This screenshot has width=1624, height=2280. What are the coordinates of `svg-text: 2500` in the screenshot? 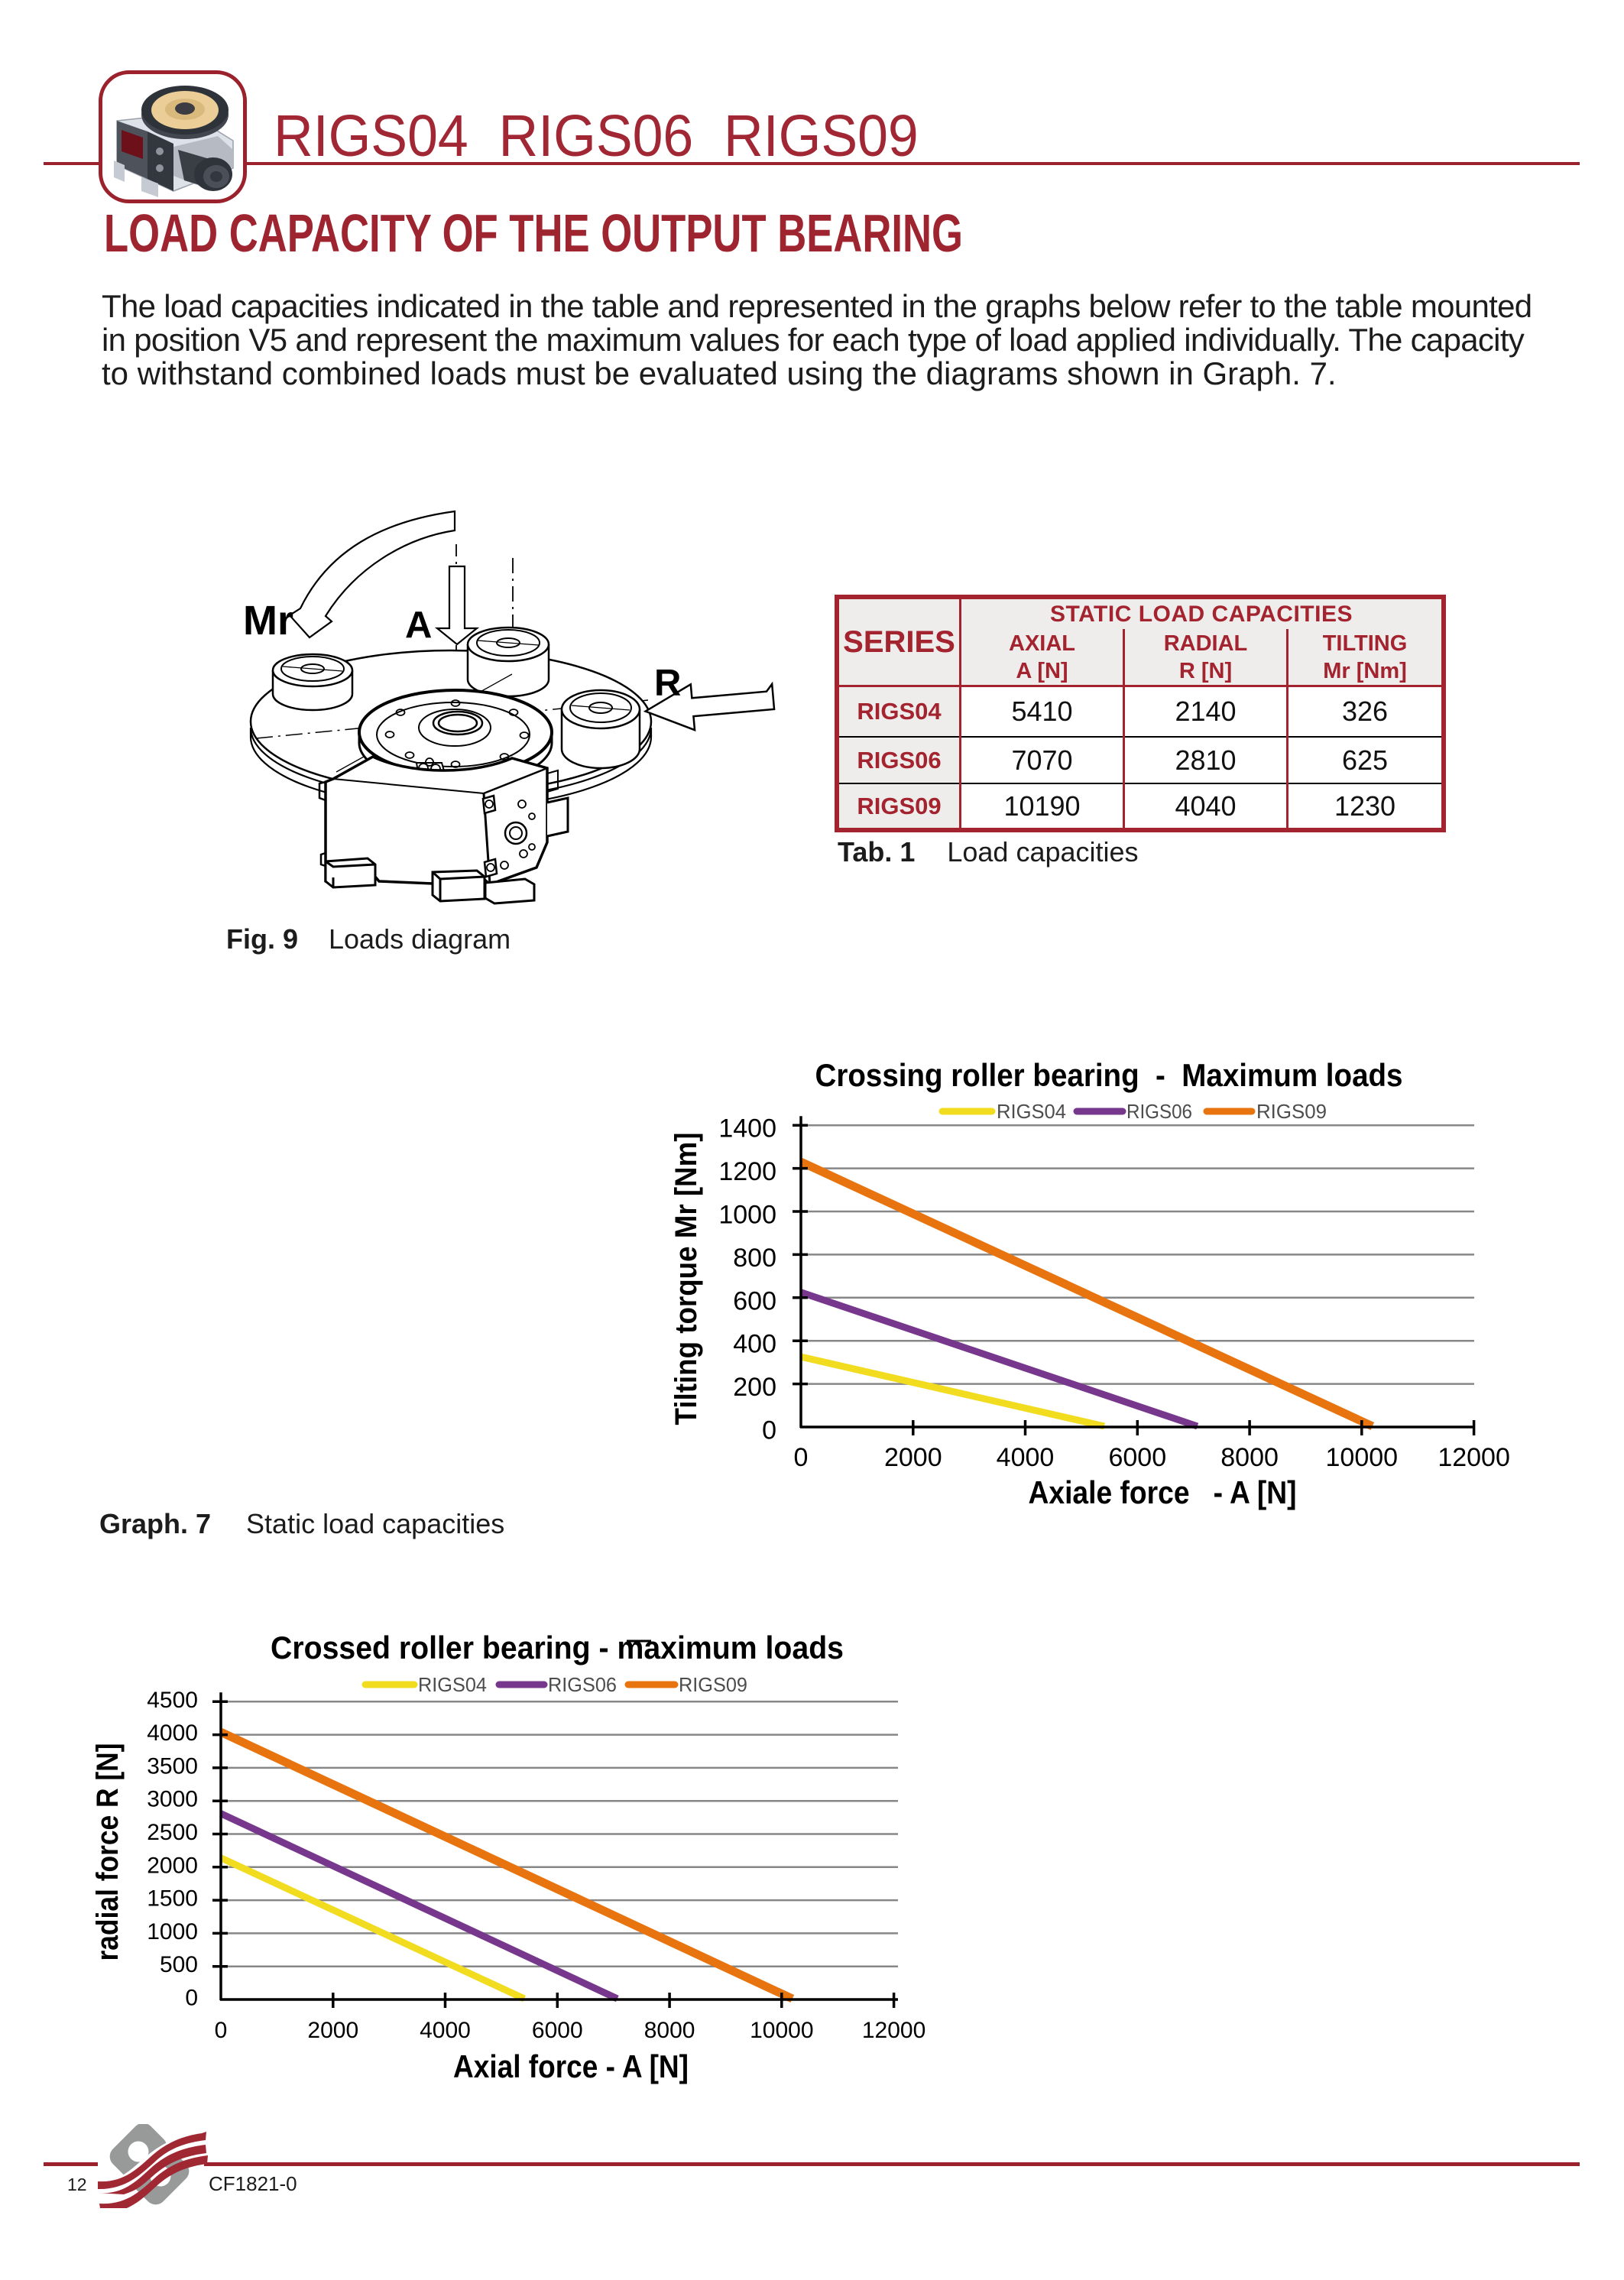 It's located at (172, 1833).